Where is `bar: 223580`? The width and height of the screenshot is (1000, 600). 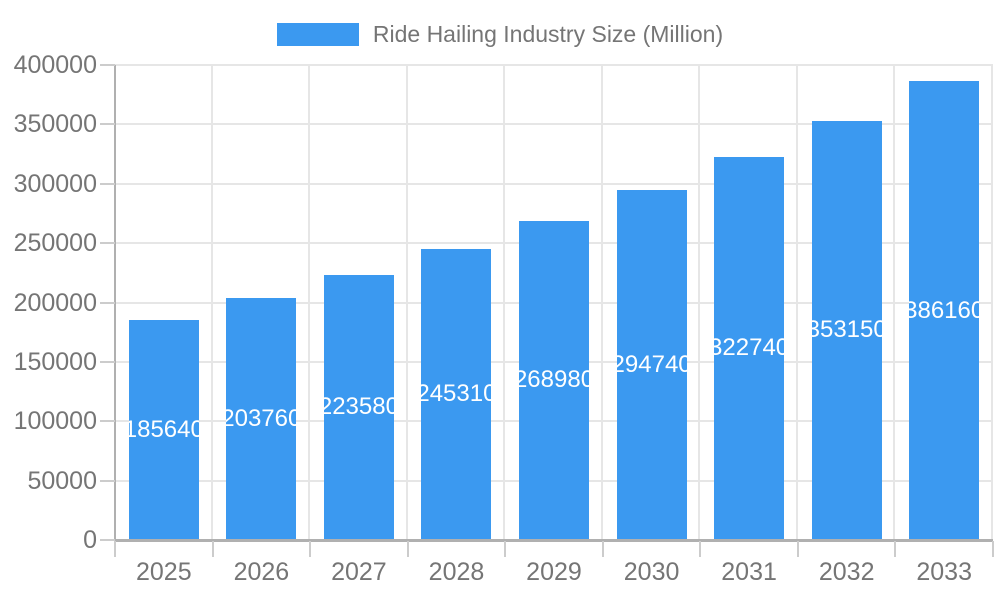
bar: 223580 is located at coordinates (358, 407).